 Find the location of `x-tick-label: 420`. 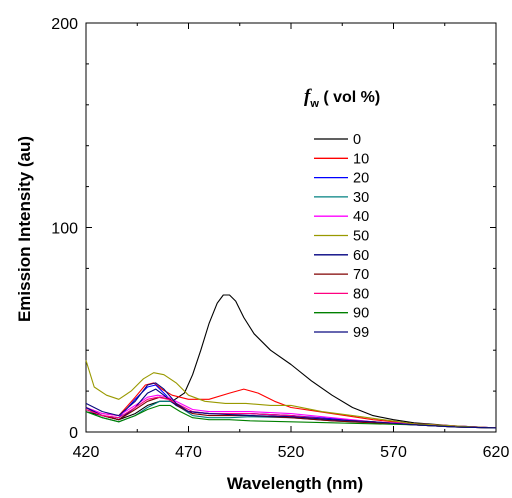

x-tick-label: 420 is located at coordinates (86, 452).